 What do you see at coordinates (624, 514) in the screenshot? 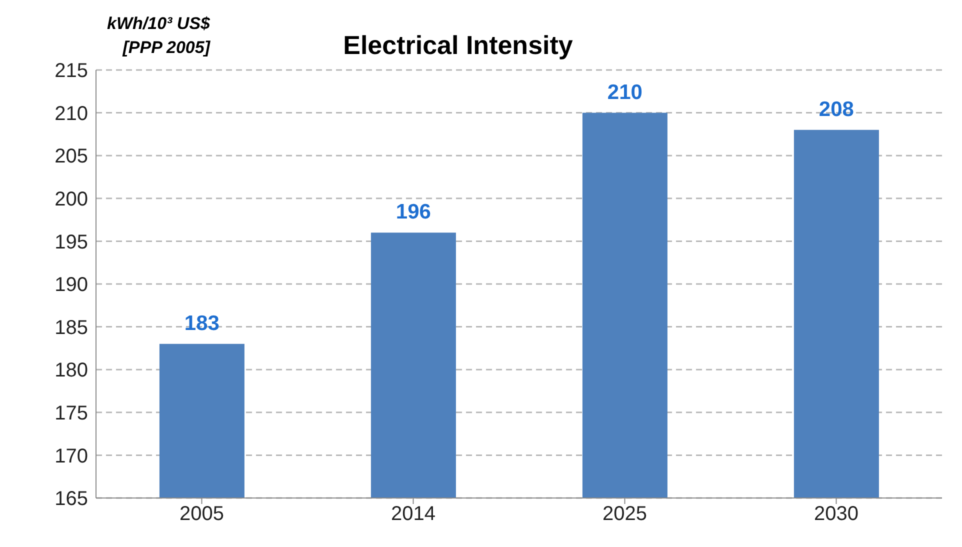
I see `x-tick-label: 2025` at bounding box center [624, 514].